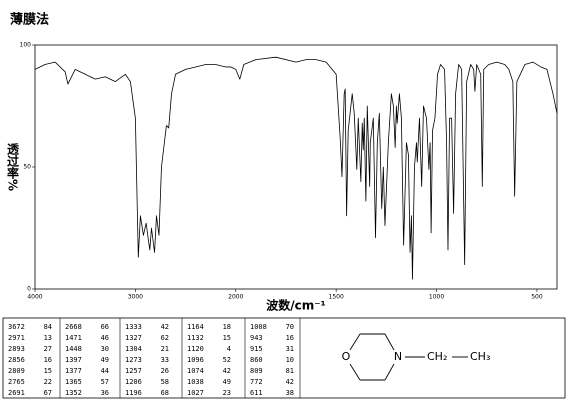  I want to click on peak-wavenumber: 860, so click(256, 360).